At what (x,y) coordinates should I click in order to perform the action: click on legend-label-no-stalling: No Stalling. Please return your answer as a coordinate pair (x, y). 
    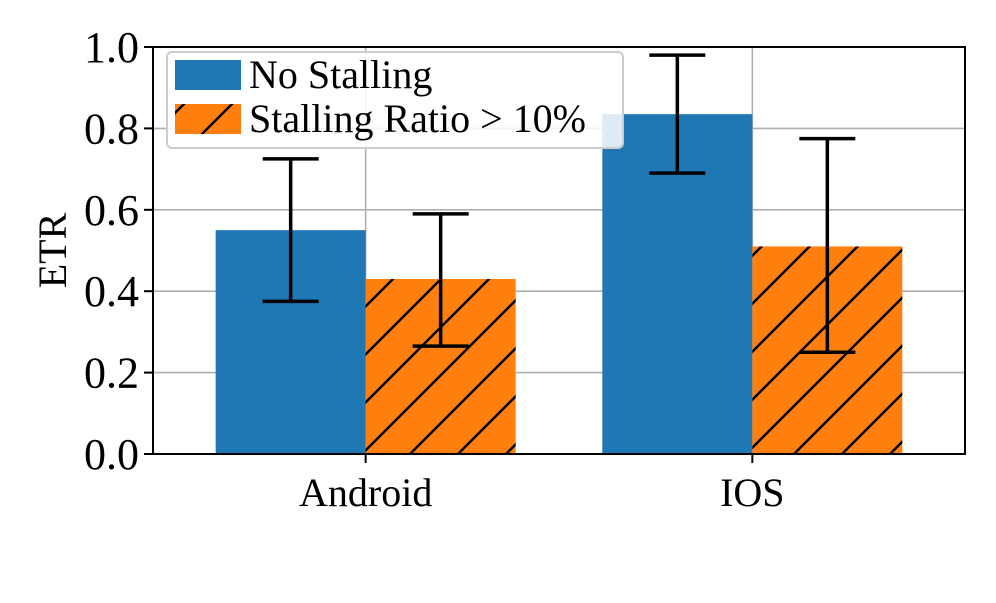
    Looking at the image, I should click on (340, 74).